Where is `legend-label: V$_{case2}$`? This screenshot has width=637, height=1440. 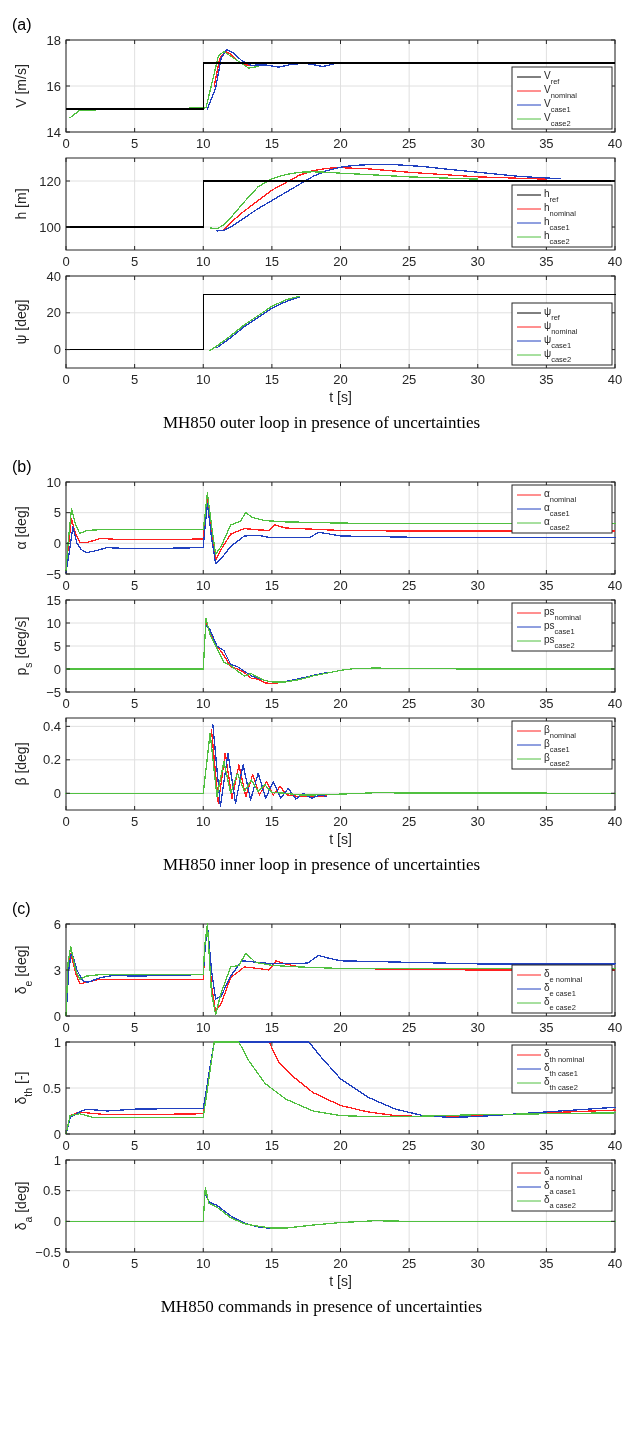
legend-label: V$_{case2}$ is located at coordinates (557, 120).